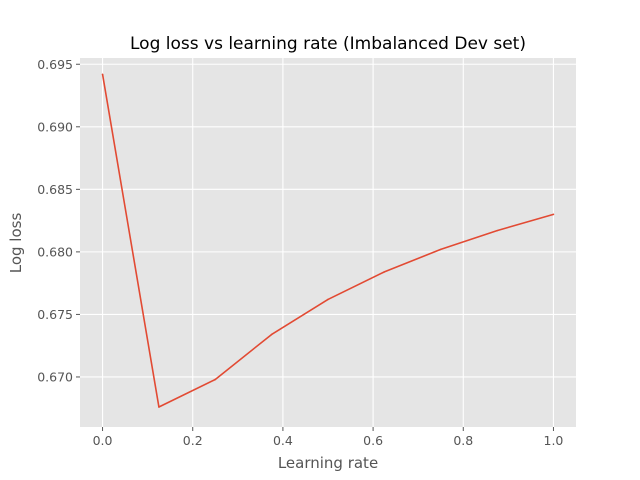  Describe the element at coordinates (373, 440) in the screenshot. I see `x-tick-label: 0.6` at that location.